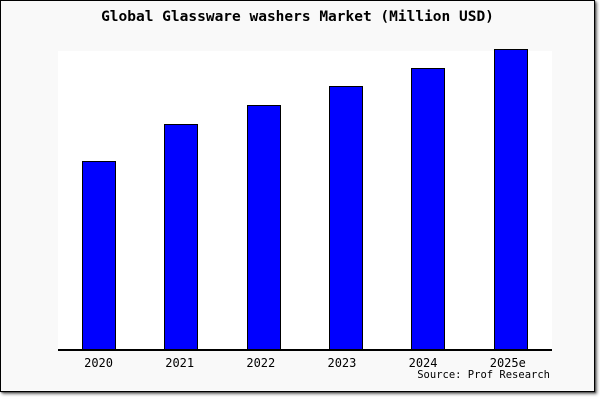 Image resolution: width=600 pixels, height=400 pixels. What do you see at coordinates (428, 208) in the screenshot?
I see `bar-2024` at bounding box center [428, 208].